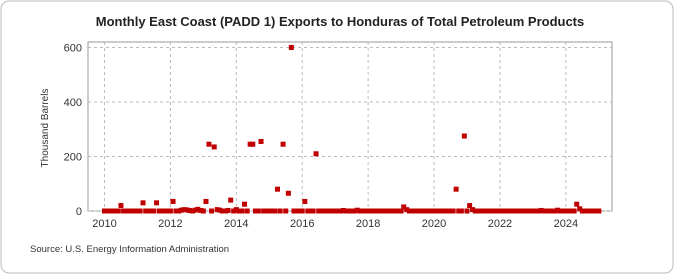  I want to click on y-tick-label: 0, so click(79, 212).